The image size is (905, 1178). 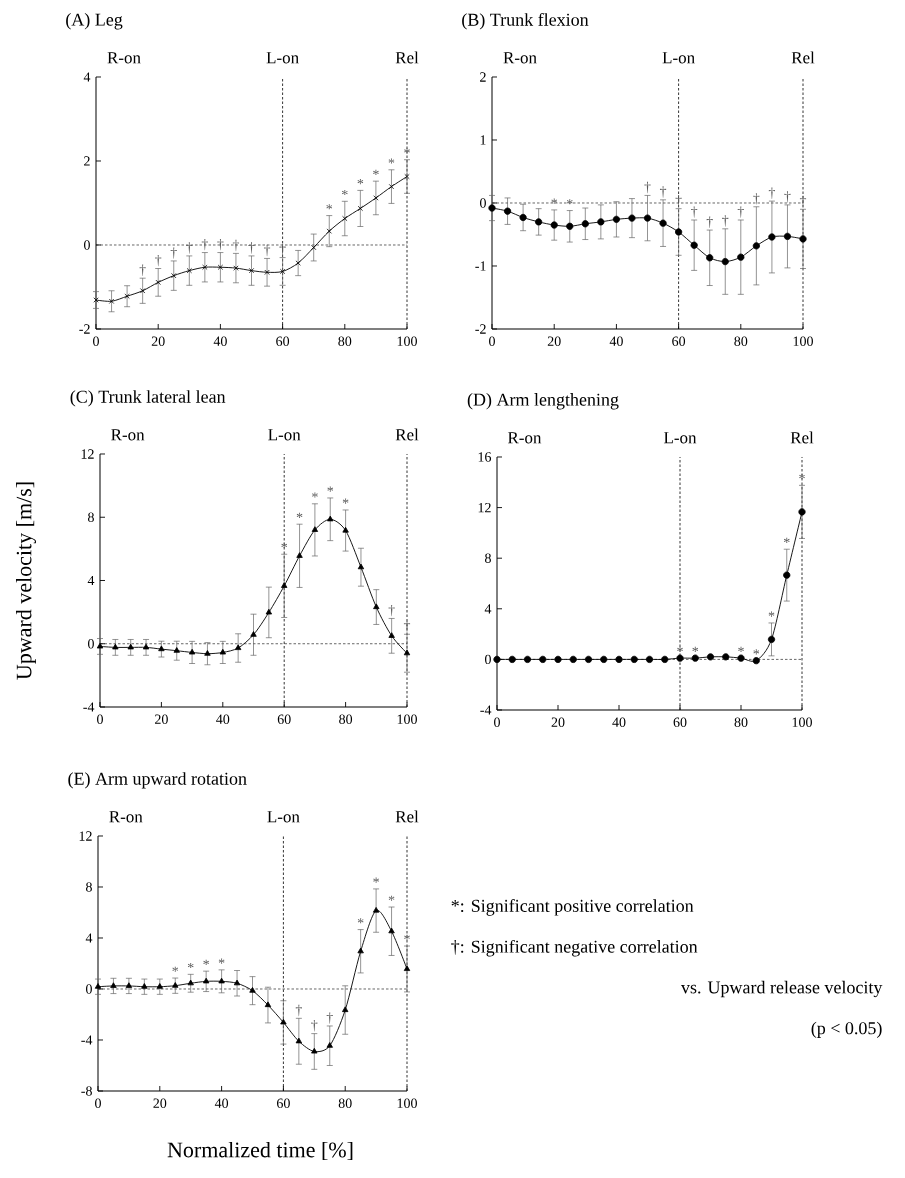 What do you see at coordinates (572, 907) in the screenshot?
I see `text: *: Significant positive correlation` at bounding box center [572, 907].